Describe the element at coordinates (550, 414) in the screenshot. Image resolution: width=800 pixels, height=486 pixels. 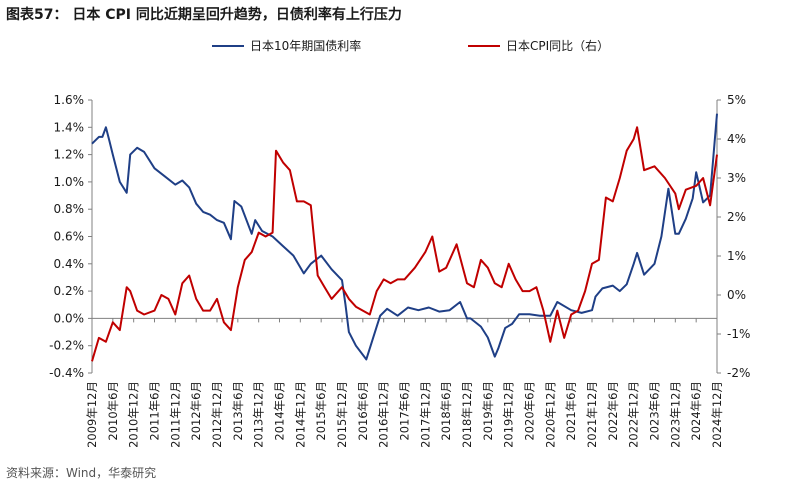
I see `x-tick-label: 2020年12月` at that location.